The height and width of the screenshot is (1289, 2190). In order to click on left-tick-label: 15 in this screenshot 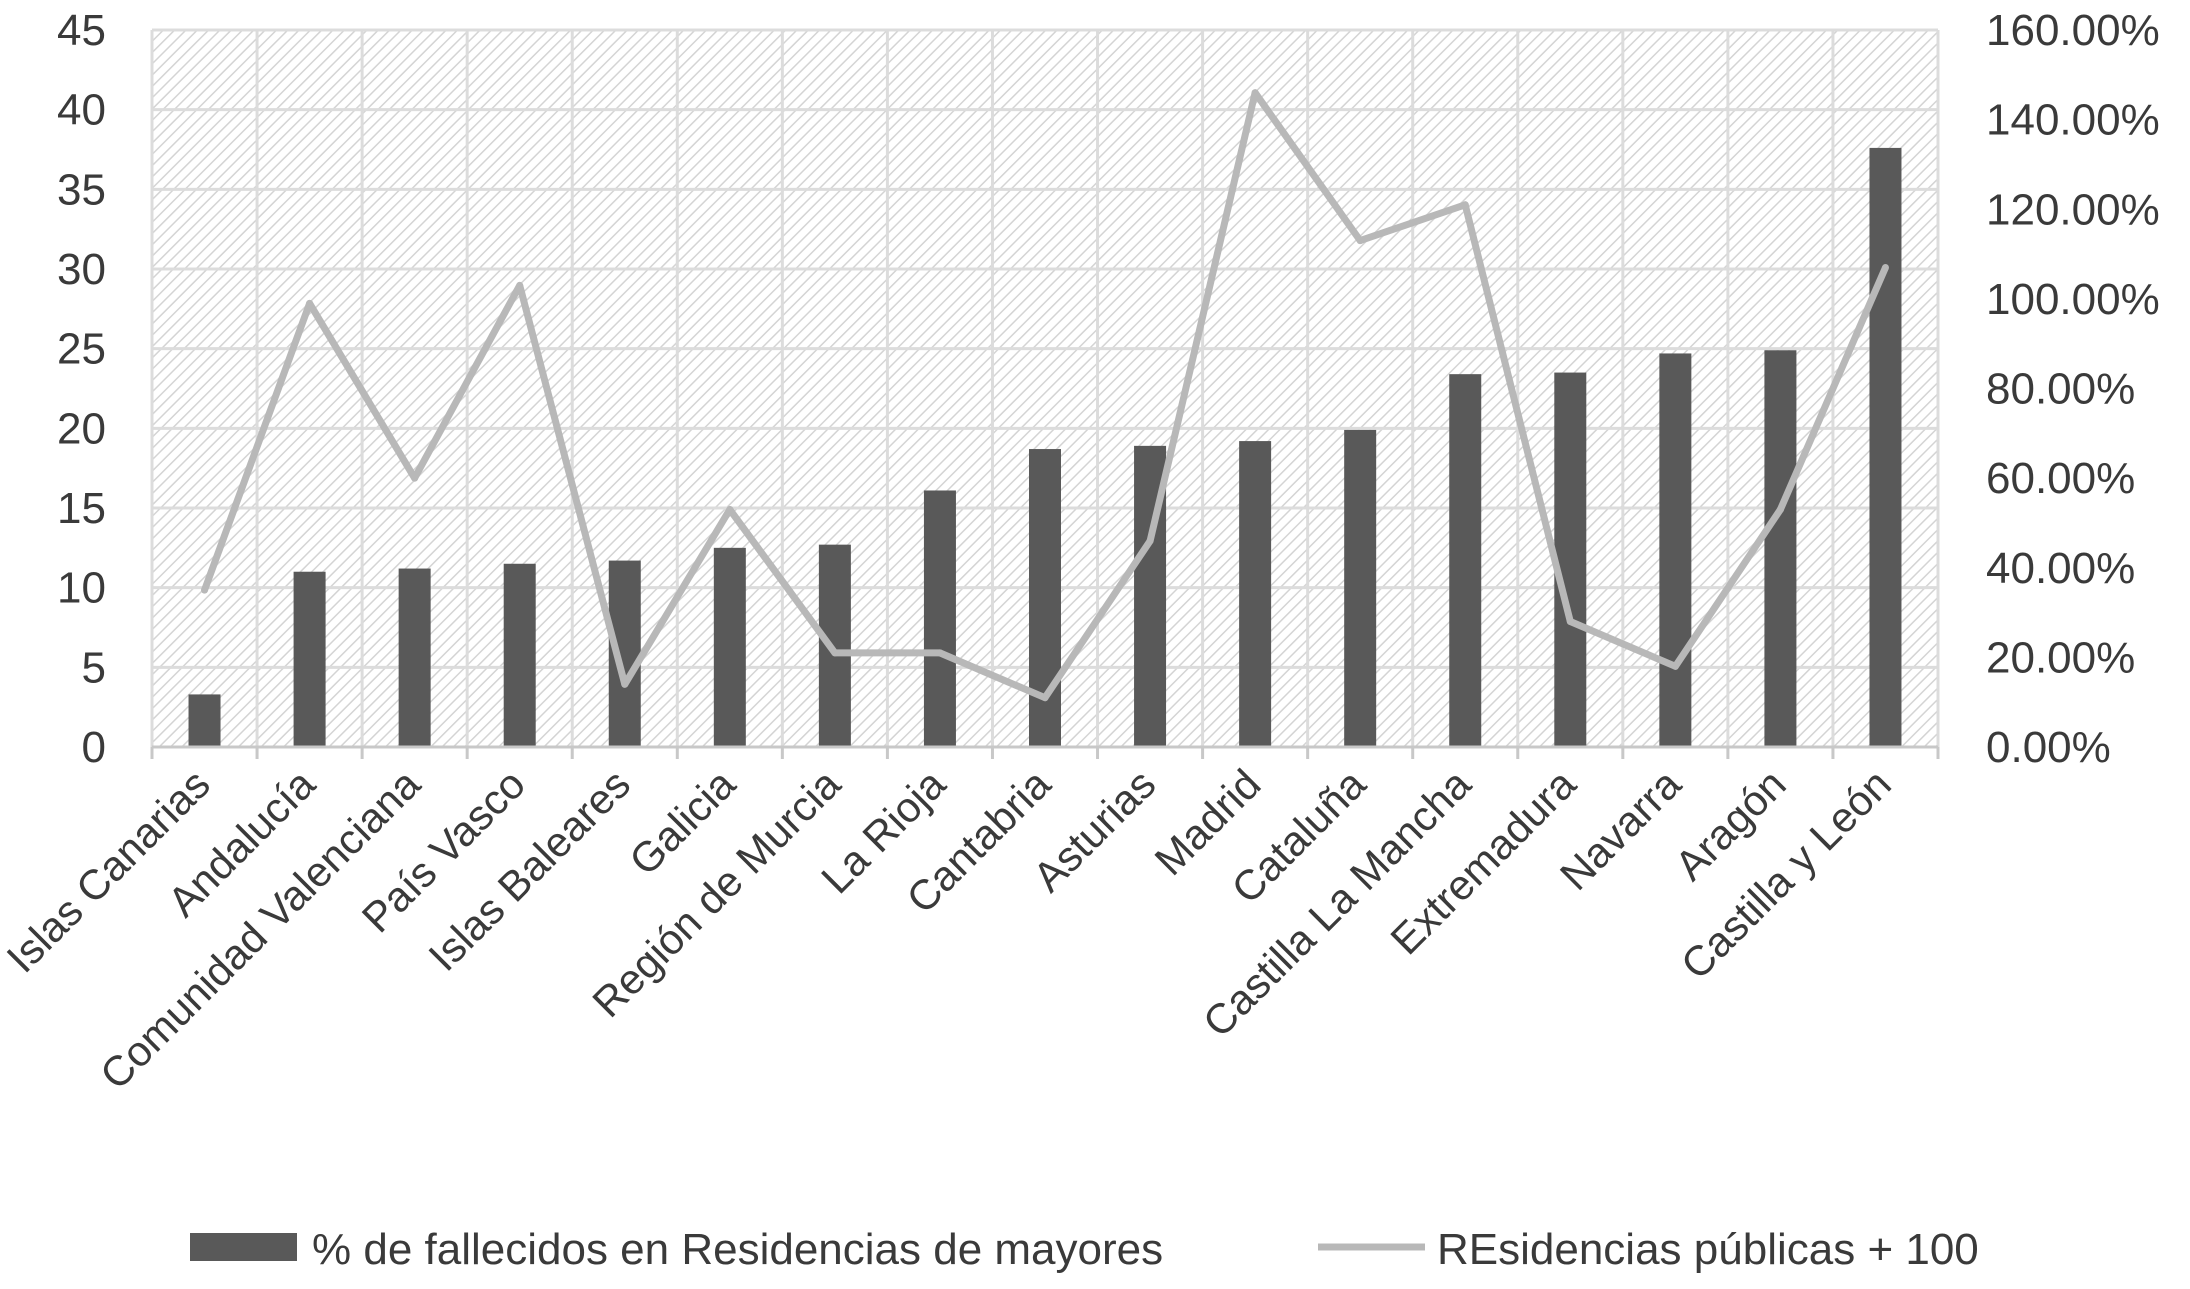, I will do `click(81, 508)`.